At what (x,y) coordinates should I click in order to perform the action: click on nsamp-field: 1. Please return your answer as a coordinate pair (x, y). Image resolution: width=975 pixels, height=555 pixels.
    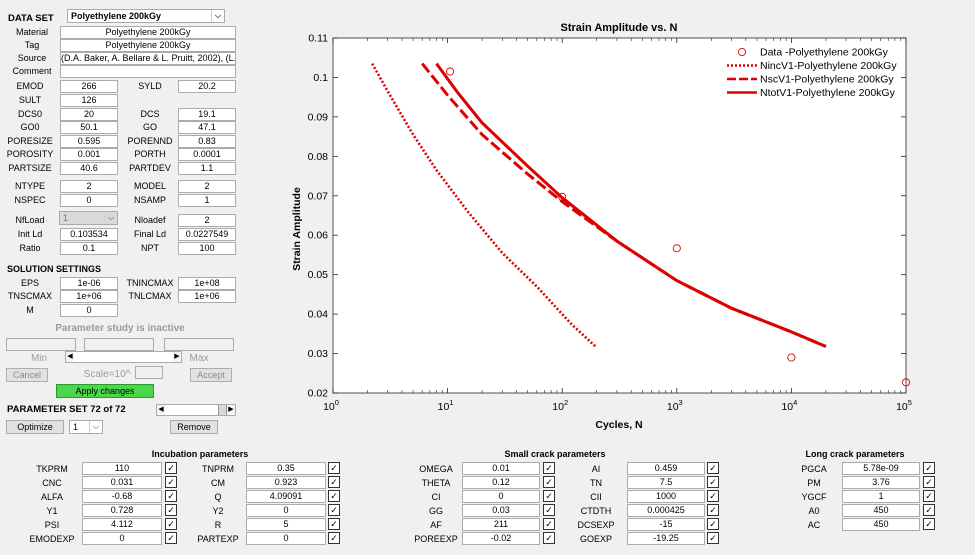
    Looking at the image, I should click on (207, 200).